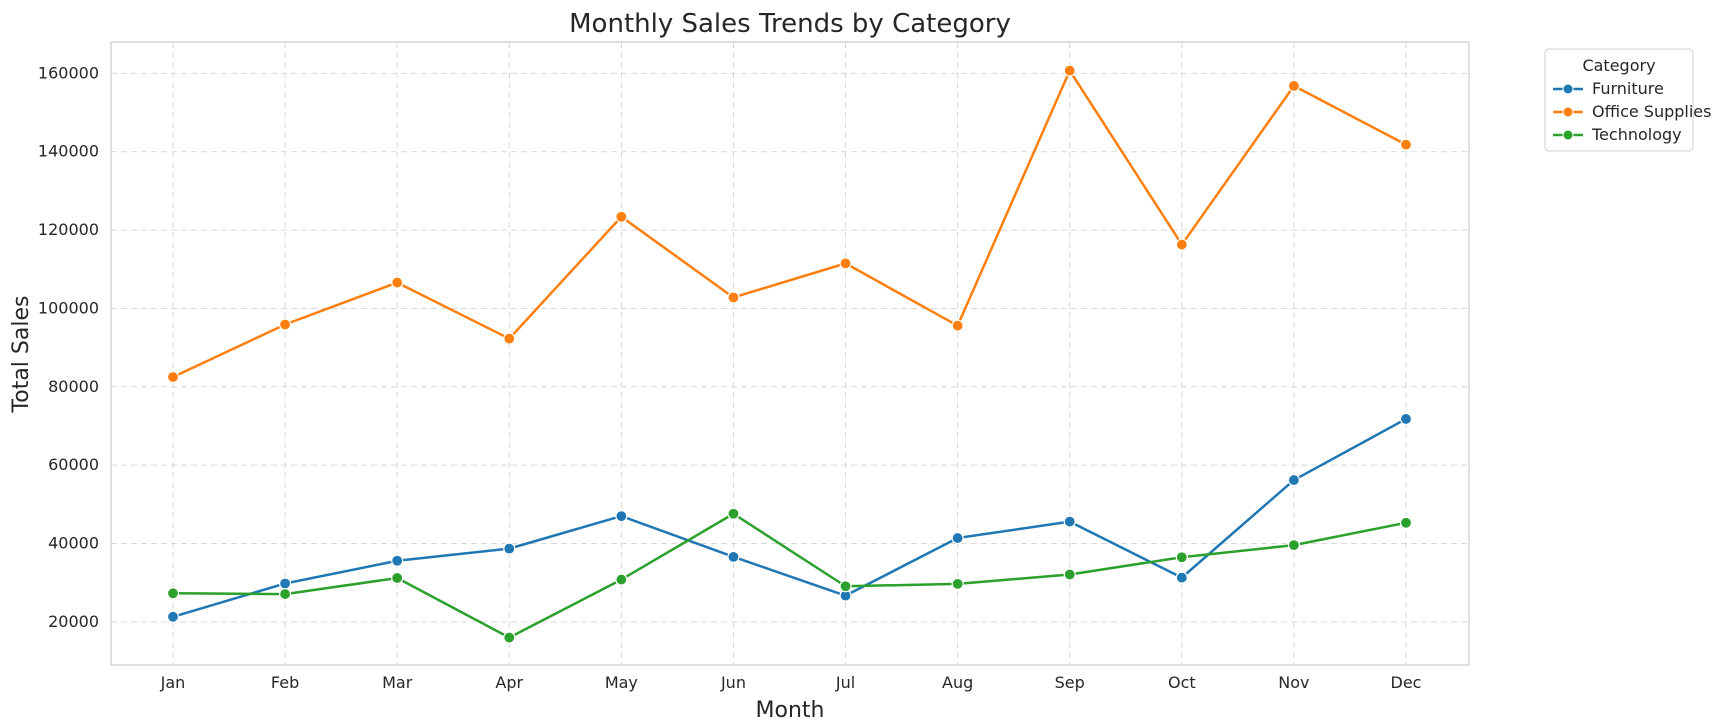 Image resolution: width=1732 pixels, height=725 pixels. What do you see at coordinates (73, 464) in the screenshot?
I see `y-tick-label: 60000` at bounding box center [73, 464].